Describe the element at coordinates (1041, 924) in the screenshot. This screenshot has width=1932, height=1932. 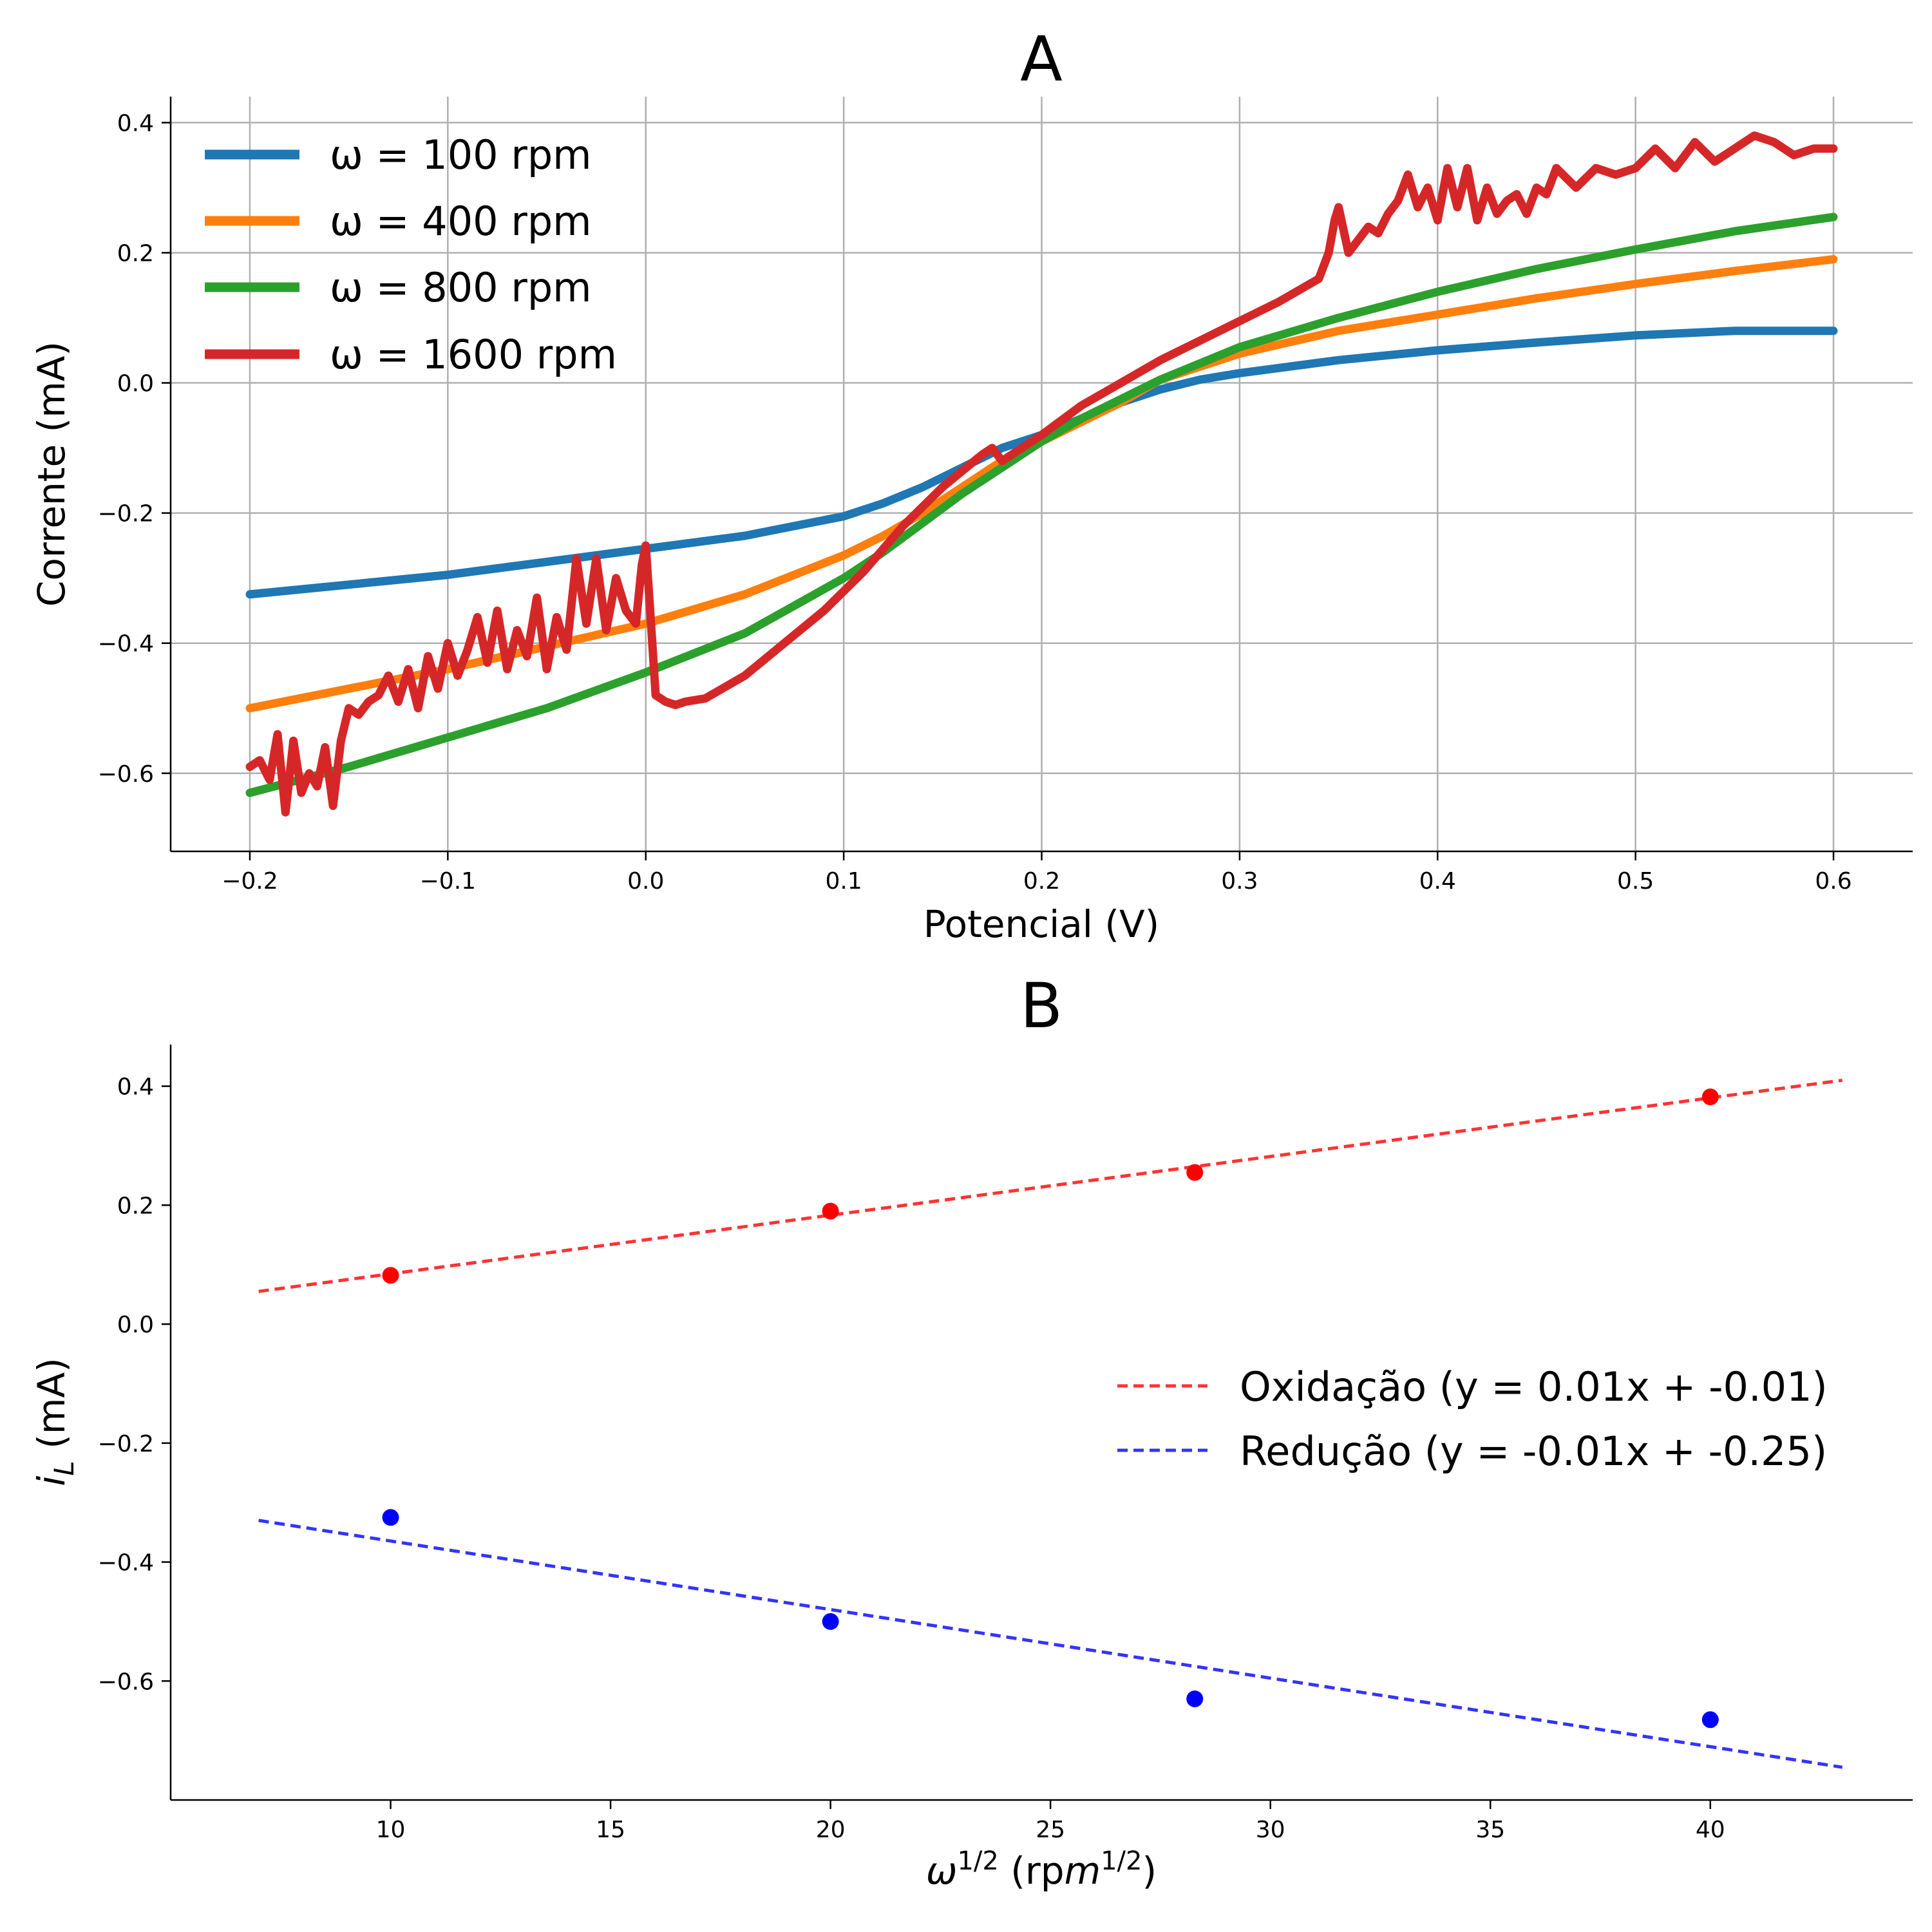
I see `panel-a-x-label: Potencial (V)` at that location.